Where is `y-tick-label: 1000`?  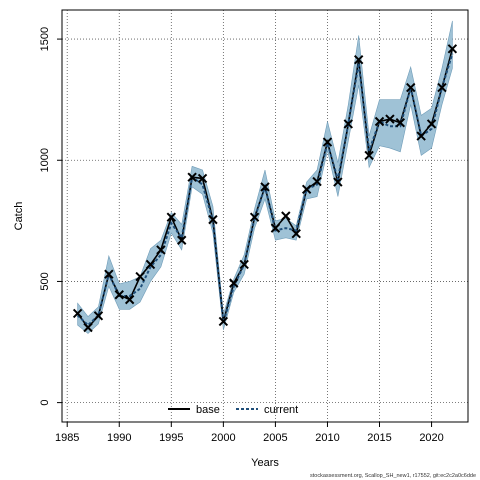
y-tick-label: 1000 is located at coordinates (45, 160).